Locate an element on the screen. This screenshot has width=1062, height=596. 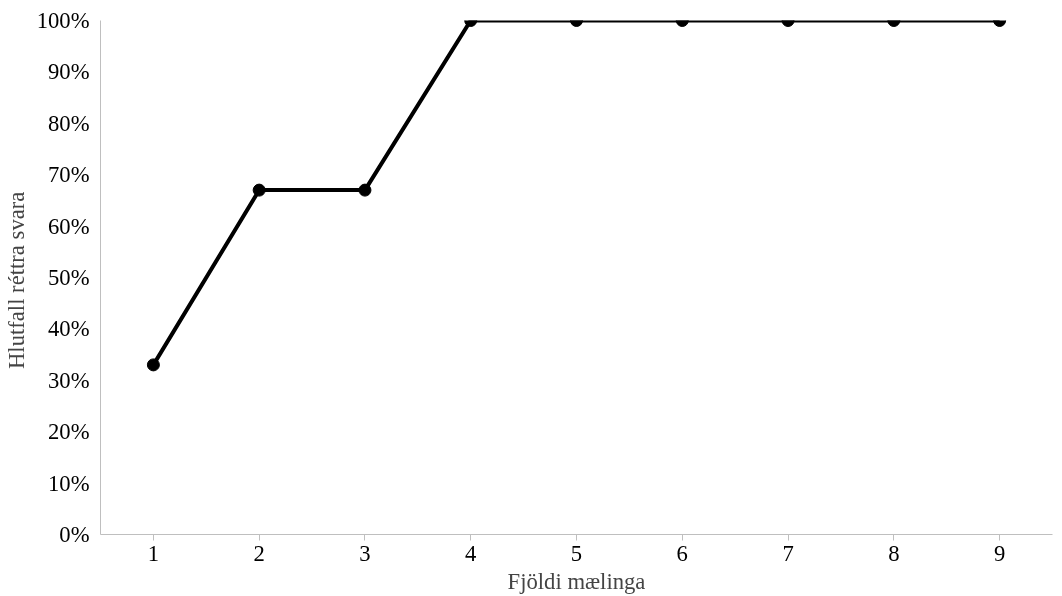
x-tick-label: 6 is located at coordinates (682, 553).